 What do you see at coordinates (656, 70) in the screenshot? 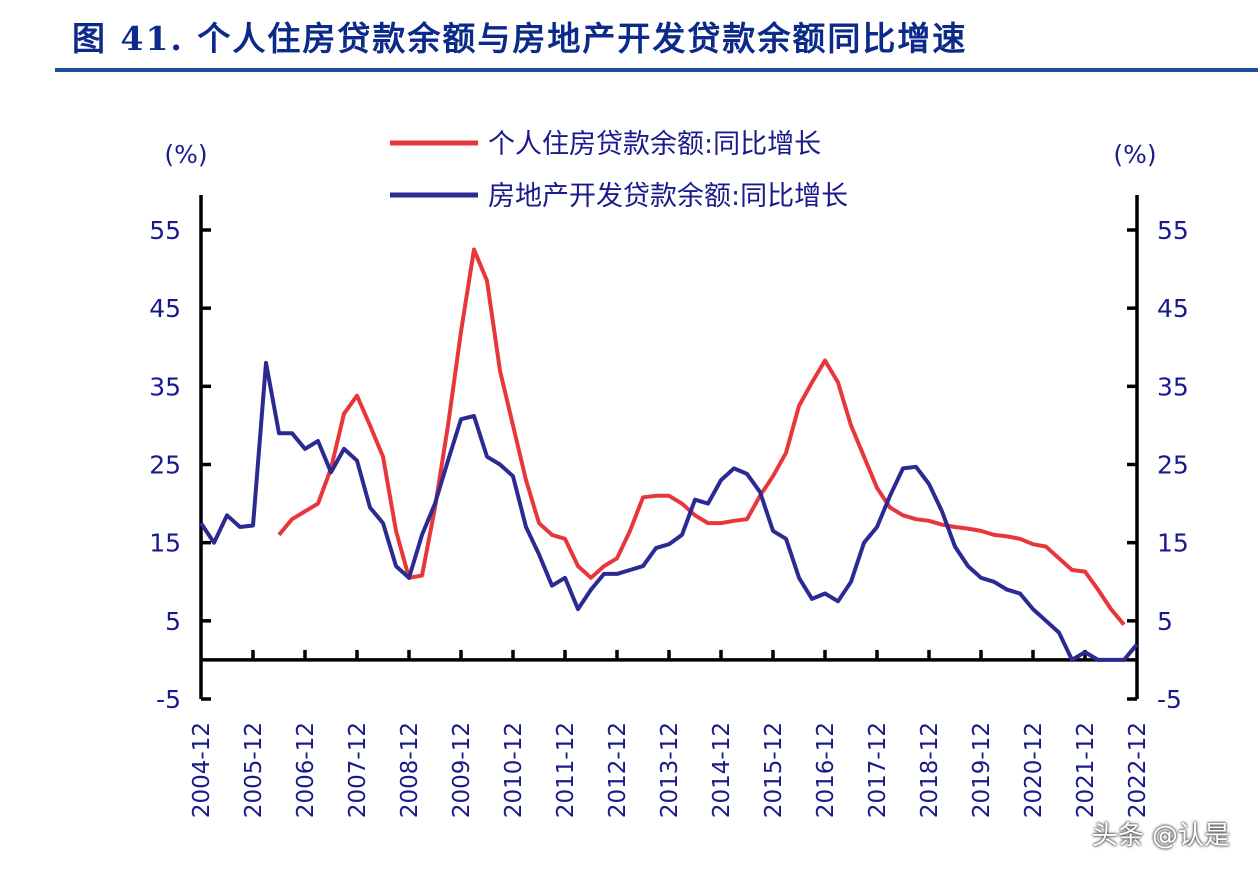
I see `title-divider` at bounding box center [656, 70].